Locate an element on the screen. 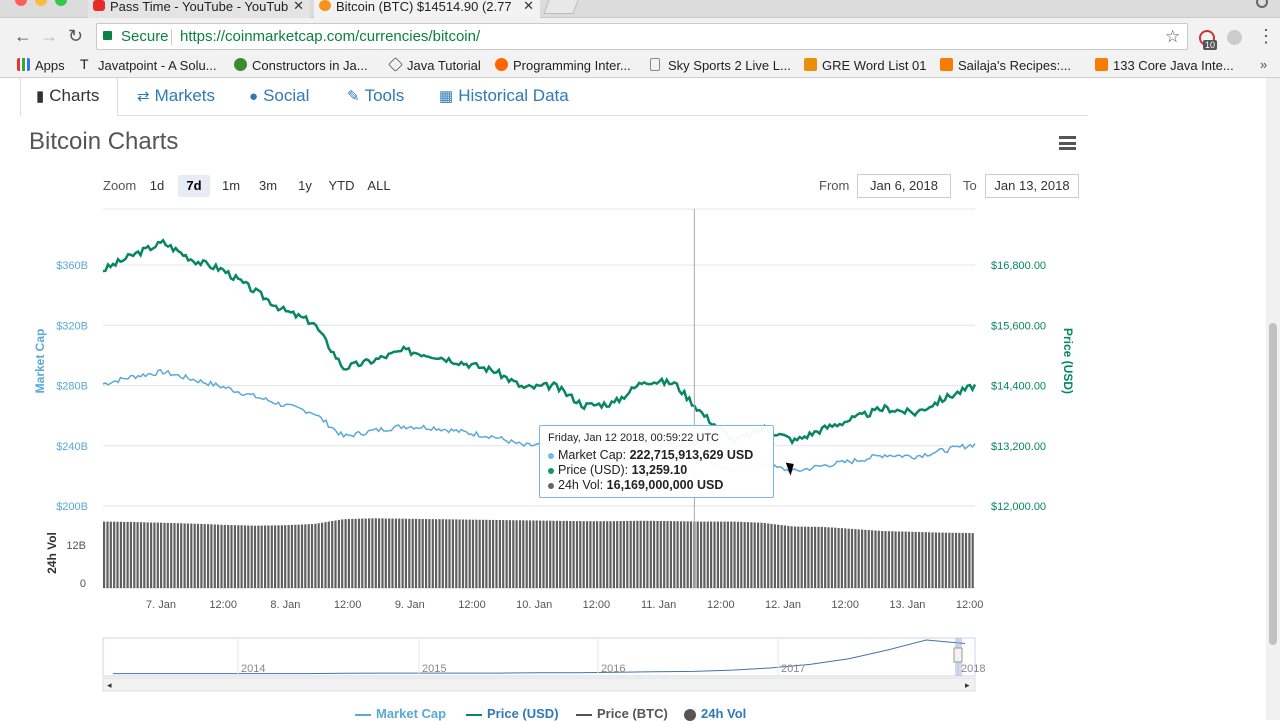 This screenshot has width=1280, height=721. to-label: To is located at coordinates (970, 185).